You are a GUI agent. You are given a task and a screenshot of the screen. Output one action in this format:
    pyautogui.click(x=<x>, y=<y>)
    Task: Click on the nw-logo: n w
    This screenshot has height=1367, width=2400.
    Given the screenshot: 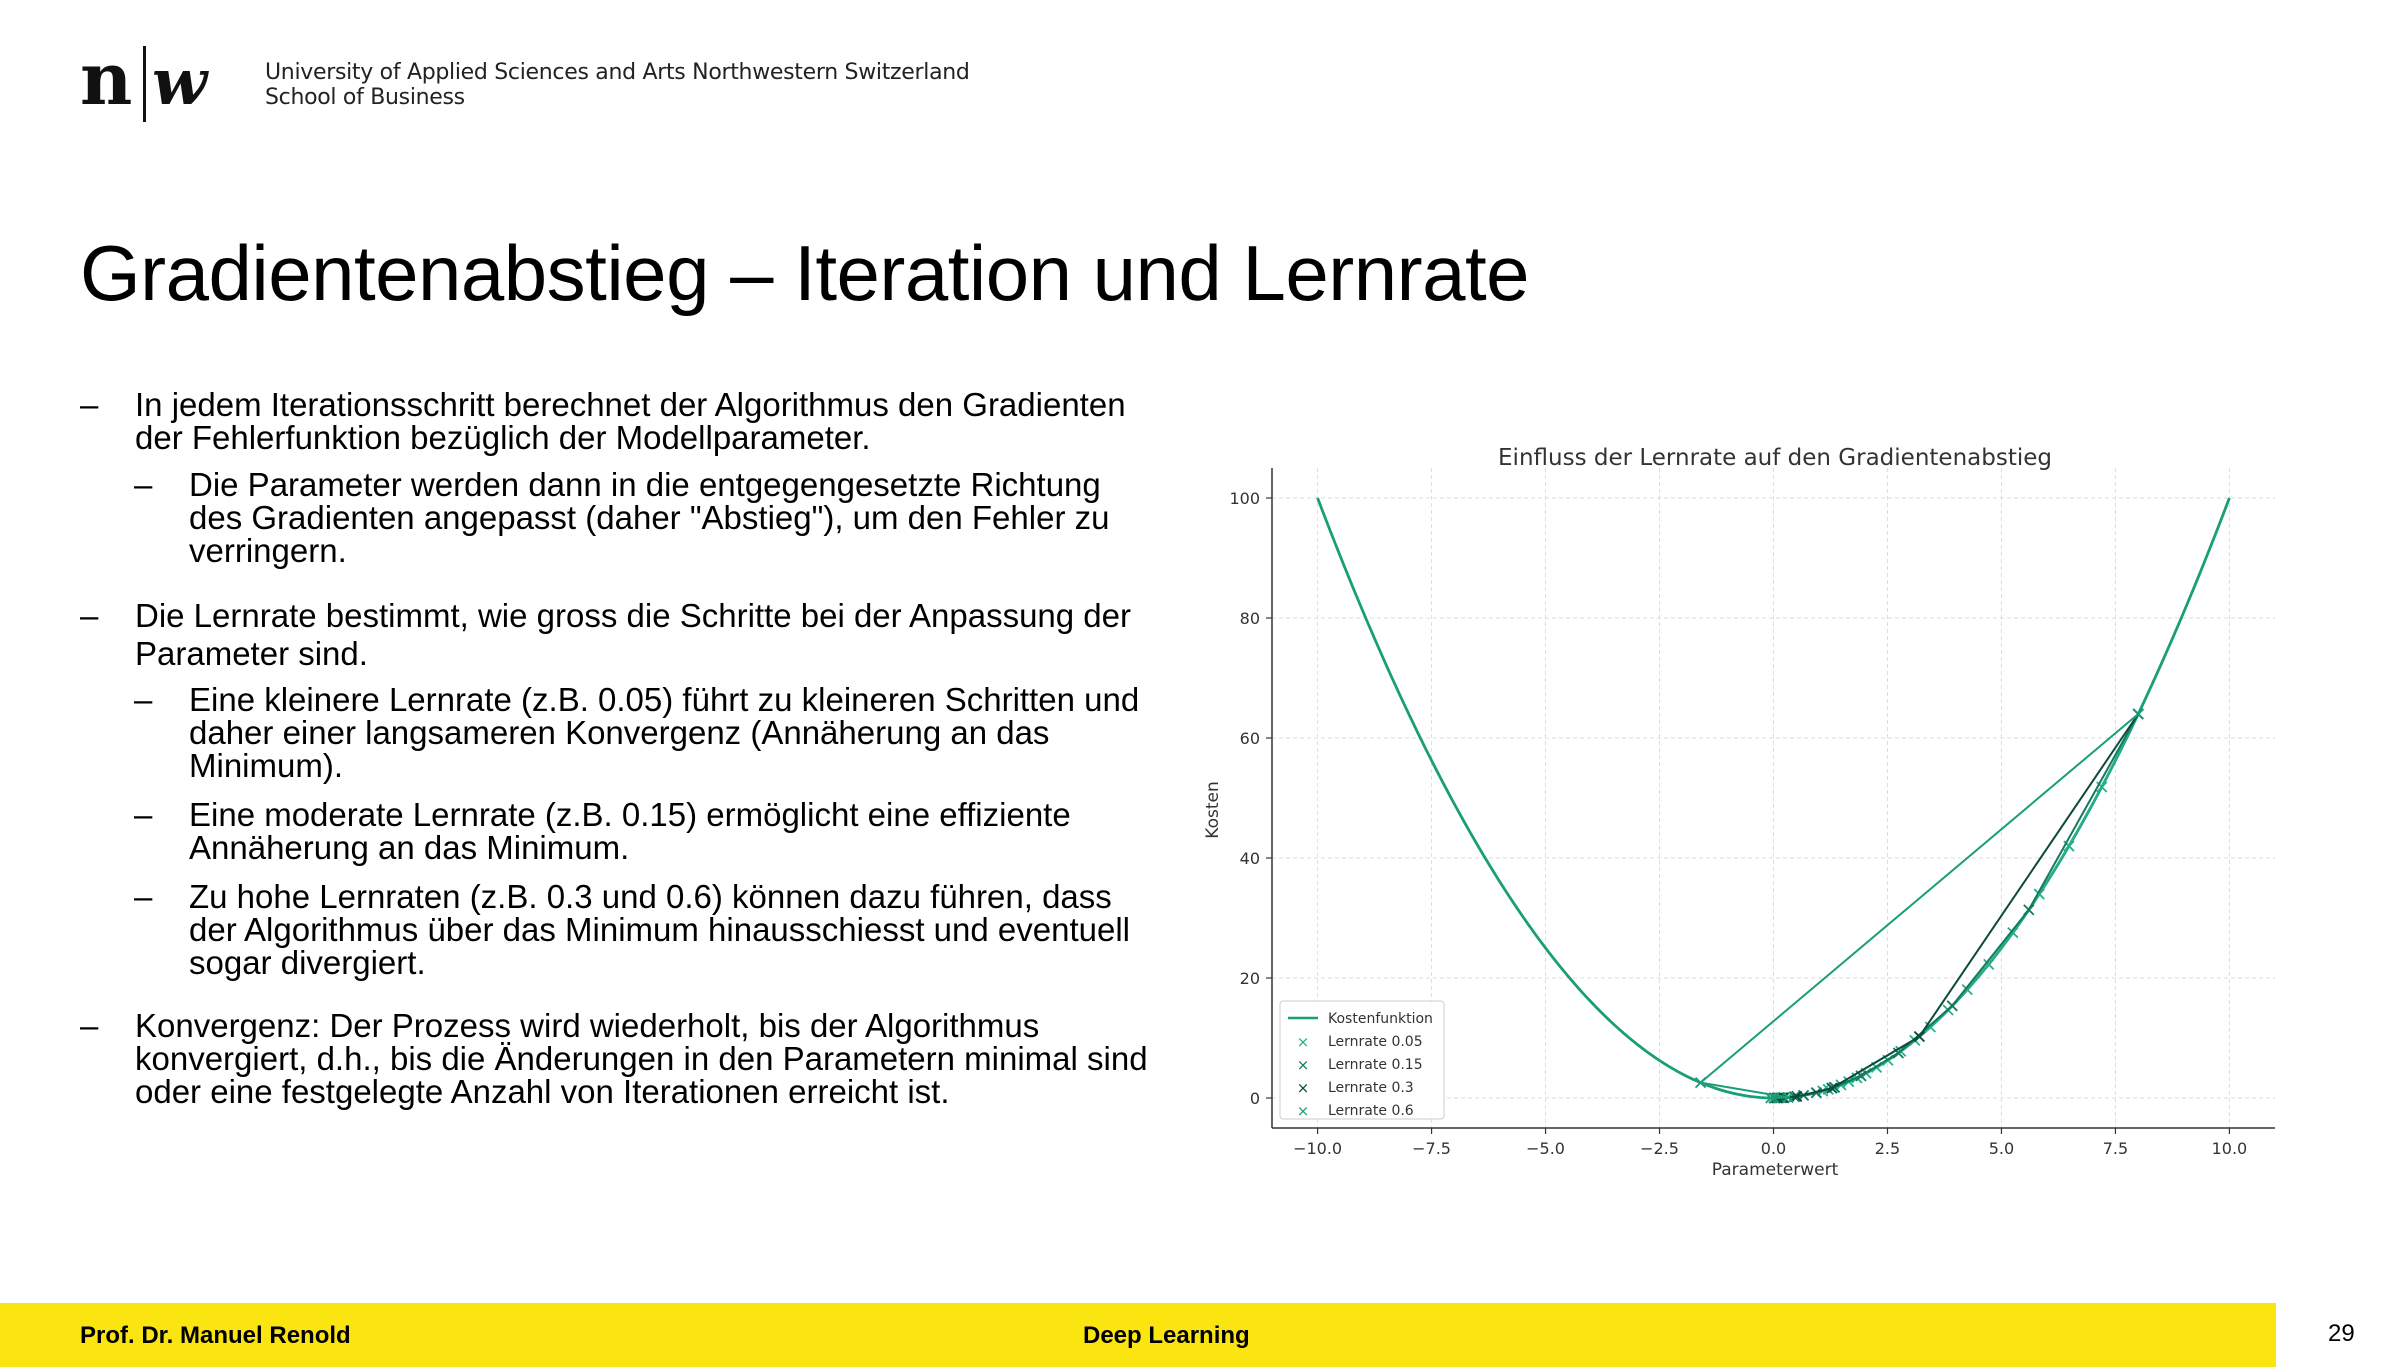 What is the action you would take?
    pyautogui.click(x=144, y=80)
    